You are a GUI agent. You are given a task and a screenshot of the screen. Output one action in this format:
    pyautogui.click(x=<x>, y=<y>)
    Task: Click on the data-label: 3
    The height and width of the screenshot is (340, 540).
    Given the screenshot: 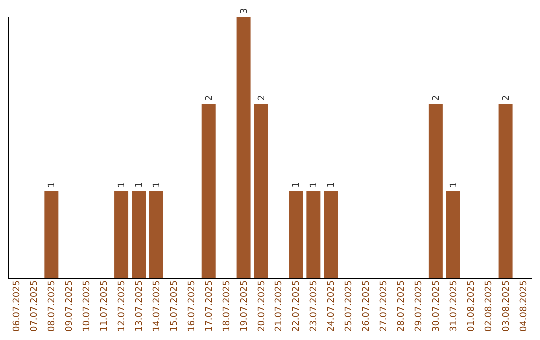 What is the action you would take?
    pyautogui.click(x=245, y=11)
    